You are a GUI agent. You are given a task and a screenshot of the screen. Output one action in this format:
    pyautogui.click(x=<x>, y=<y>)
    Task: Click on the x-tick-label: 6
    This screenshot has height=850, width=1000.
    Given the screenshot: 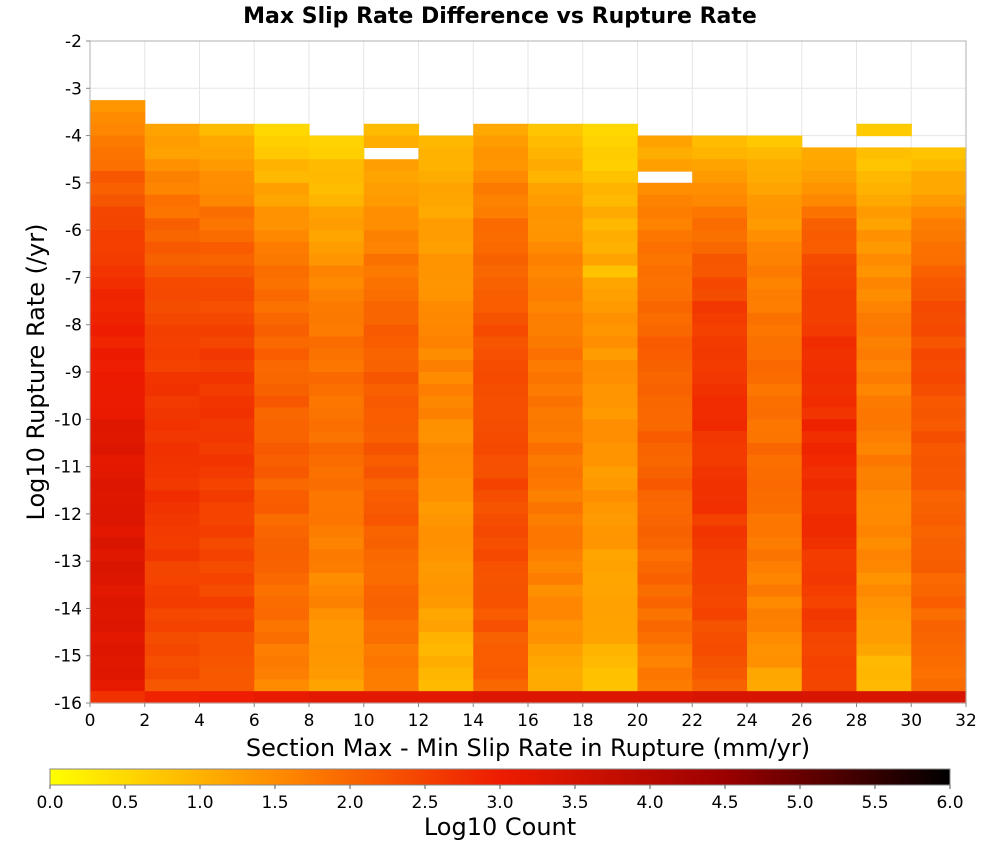 What is the action you would take?
    pyautogui.click(x=254, y=721)
    